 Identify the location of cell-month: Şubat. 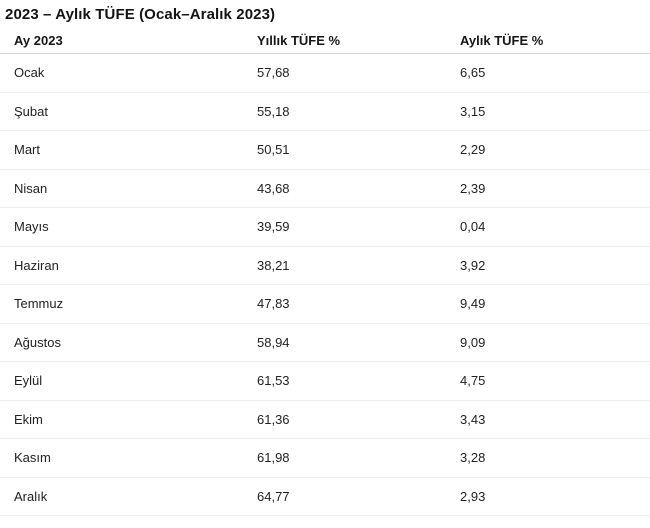
(31, 111).